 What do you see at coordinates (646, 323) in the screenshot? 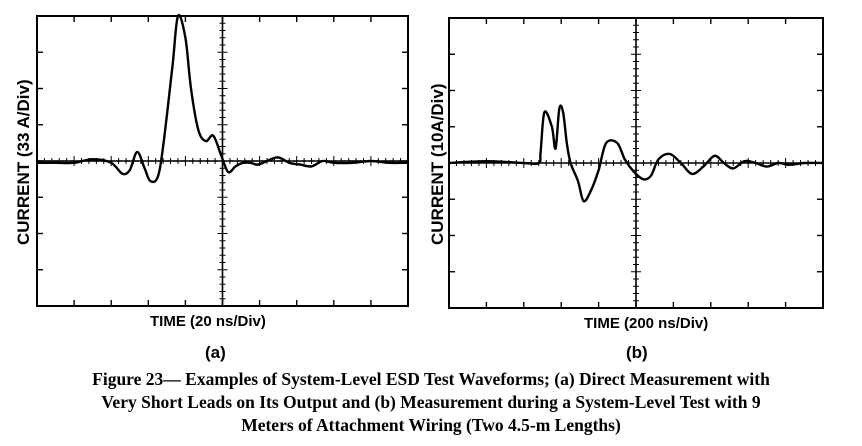
I see `chart-b-x-axis-label: TIME (200 ns/Div)` at bounding box center [646, 323].